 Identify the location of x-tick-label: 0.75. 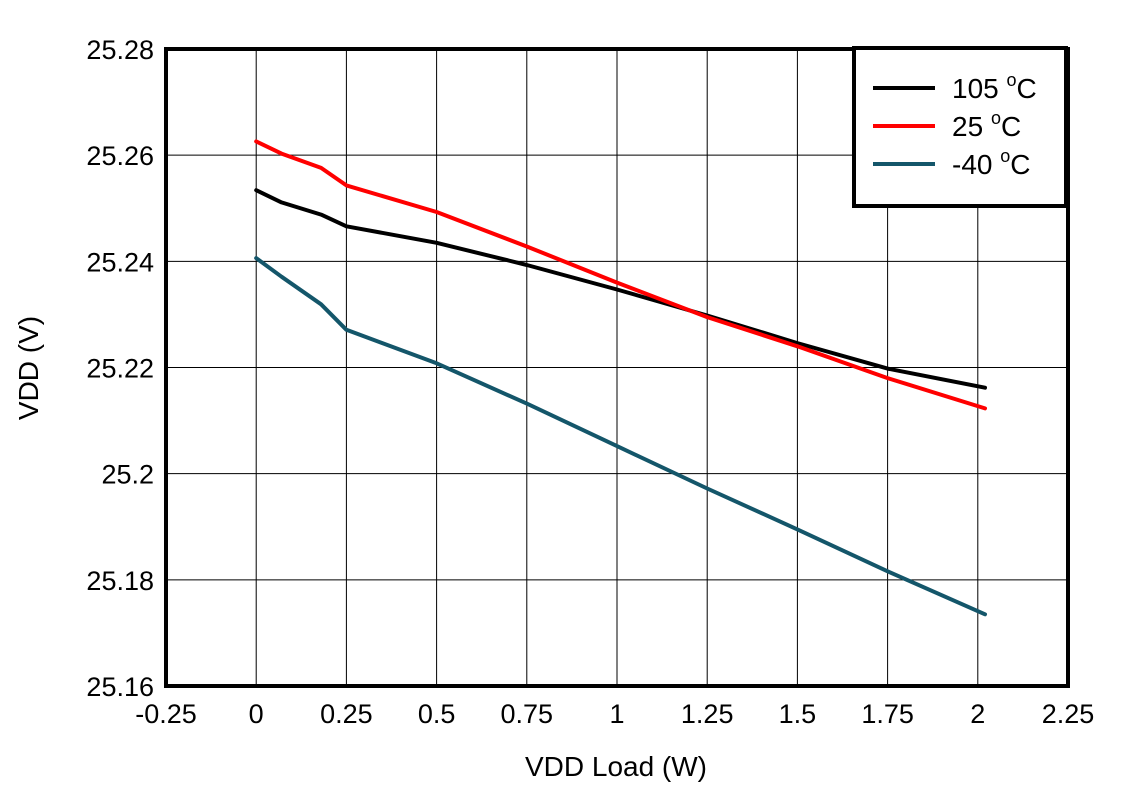
(527, 714).